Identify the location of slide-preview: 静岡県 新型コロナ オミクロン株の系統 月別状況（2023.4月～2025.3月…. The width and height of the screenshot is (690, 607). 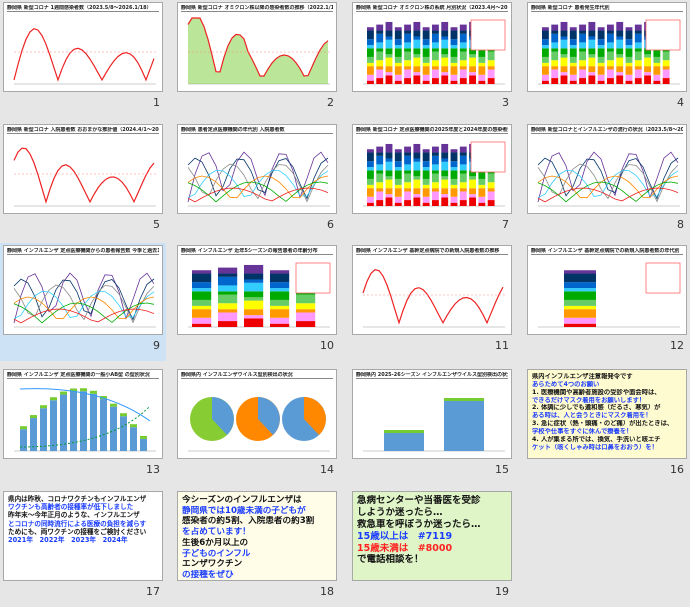
(432, 47).